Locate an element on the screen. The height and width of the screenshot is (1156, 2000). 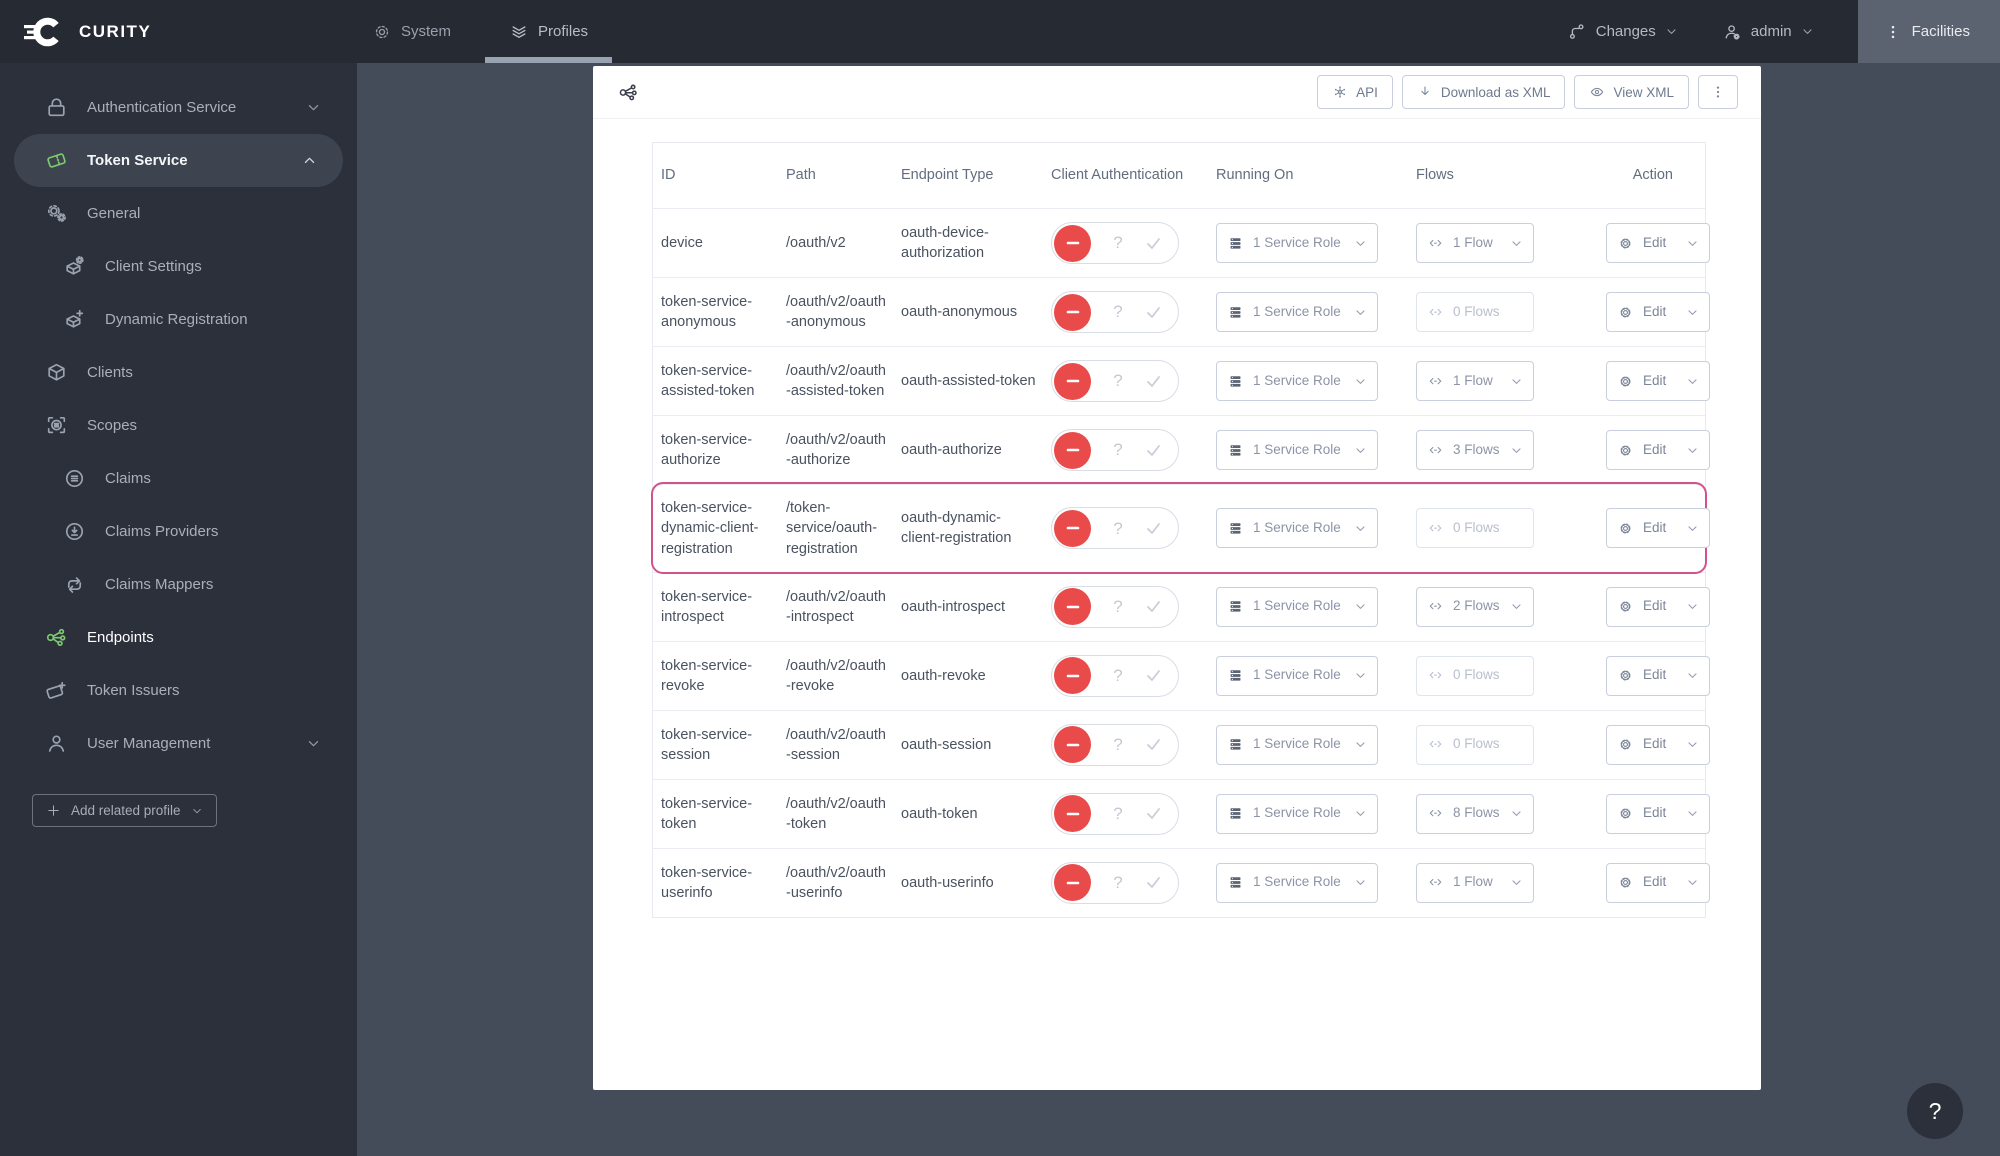
sidebar-item-clients: Clients is located at coordinates (178, 372).